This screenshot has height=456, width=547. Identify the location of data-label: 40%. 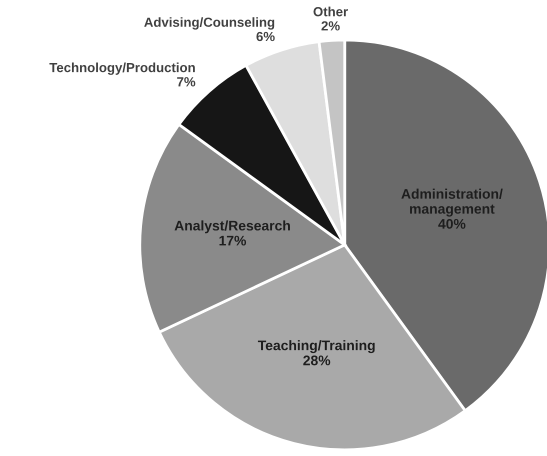
(452, 223).